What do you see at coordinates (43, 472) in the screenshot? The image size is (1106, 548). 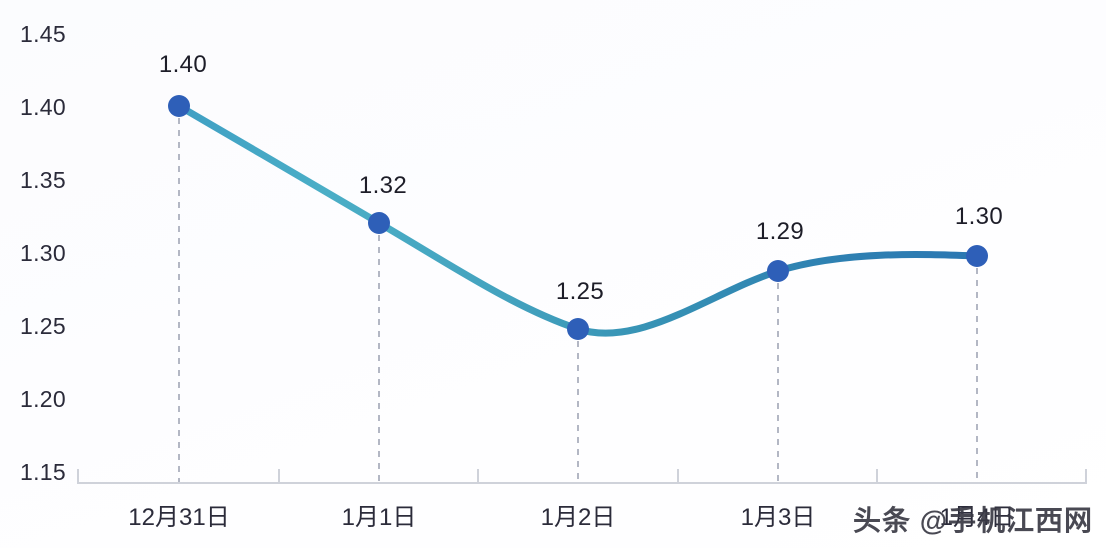 I see `y-axis-tick-label: 1.15` at bounding box center [43, 472].